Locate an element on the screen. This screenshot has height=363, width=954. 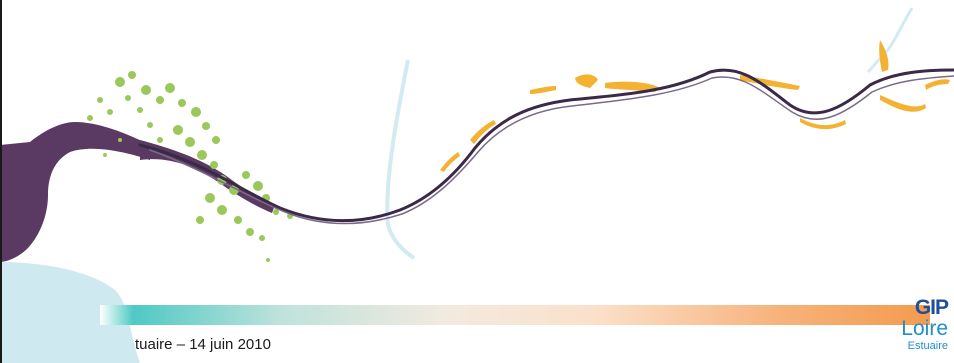
slide-frame-left is located at coordinates (1, 181).